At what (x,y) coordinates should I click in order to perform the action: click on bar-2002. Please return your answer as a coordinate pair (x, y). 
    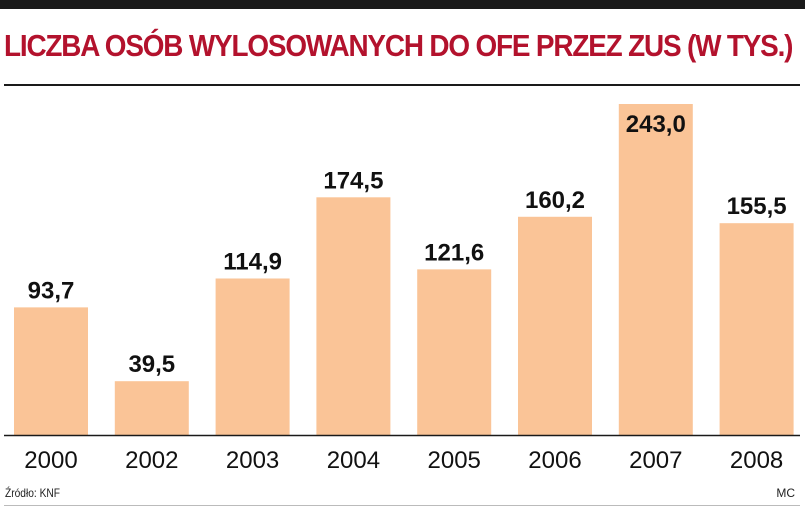
    Looking at the image, I should click on (151, 408).